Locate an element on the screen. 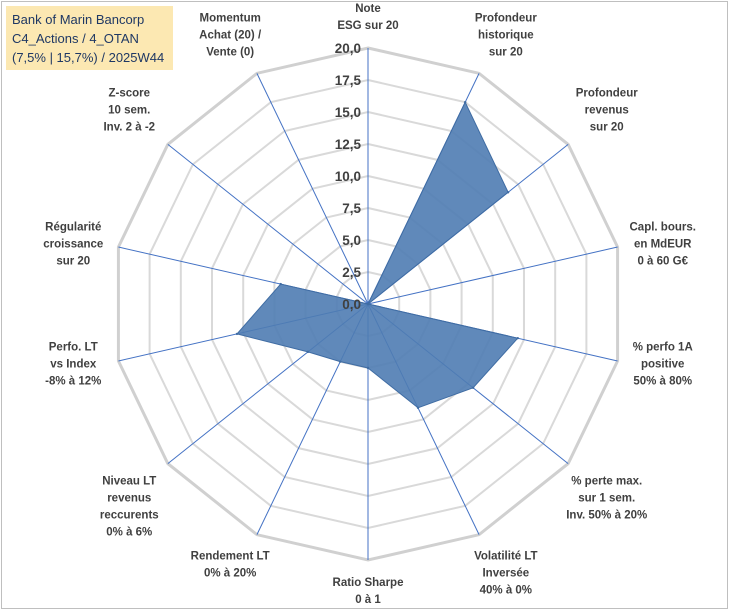  axis-label-line: Inversée is located at coordinates (505, 573).